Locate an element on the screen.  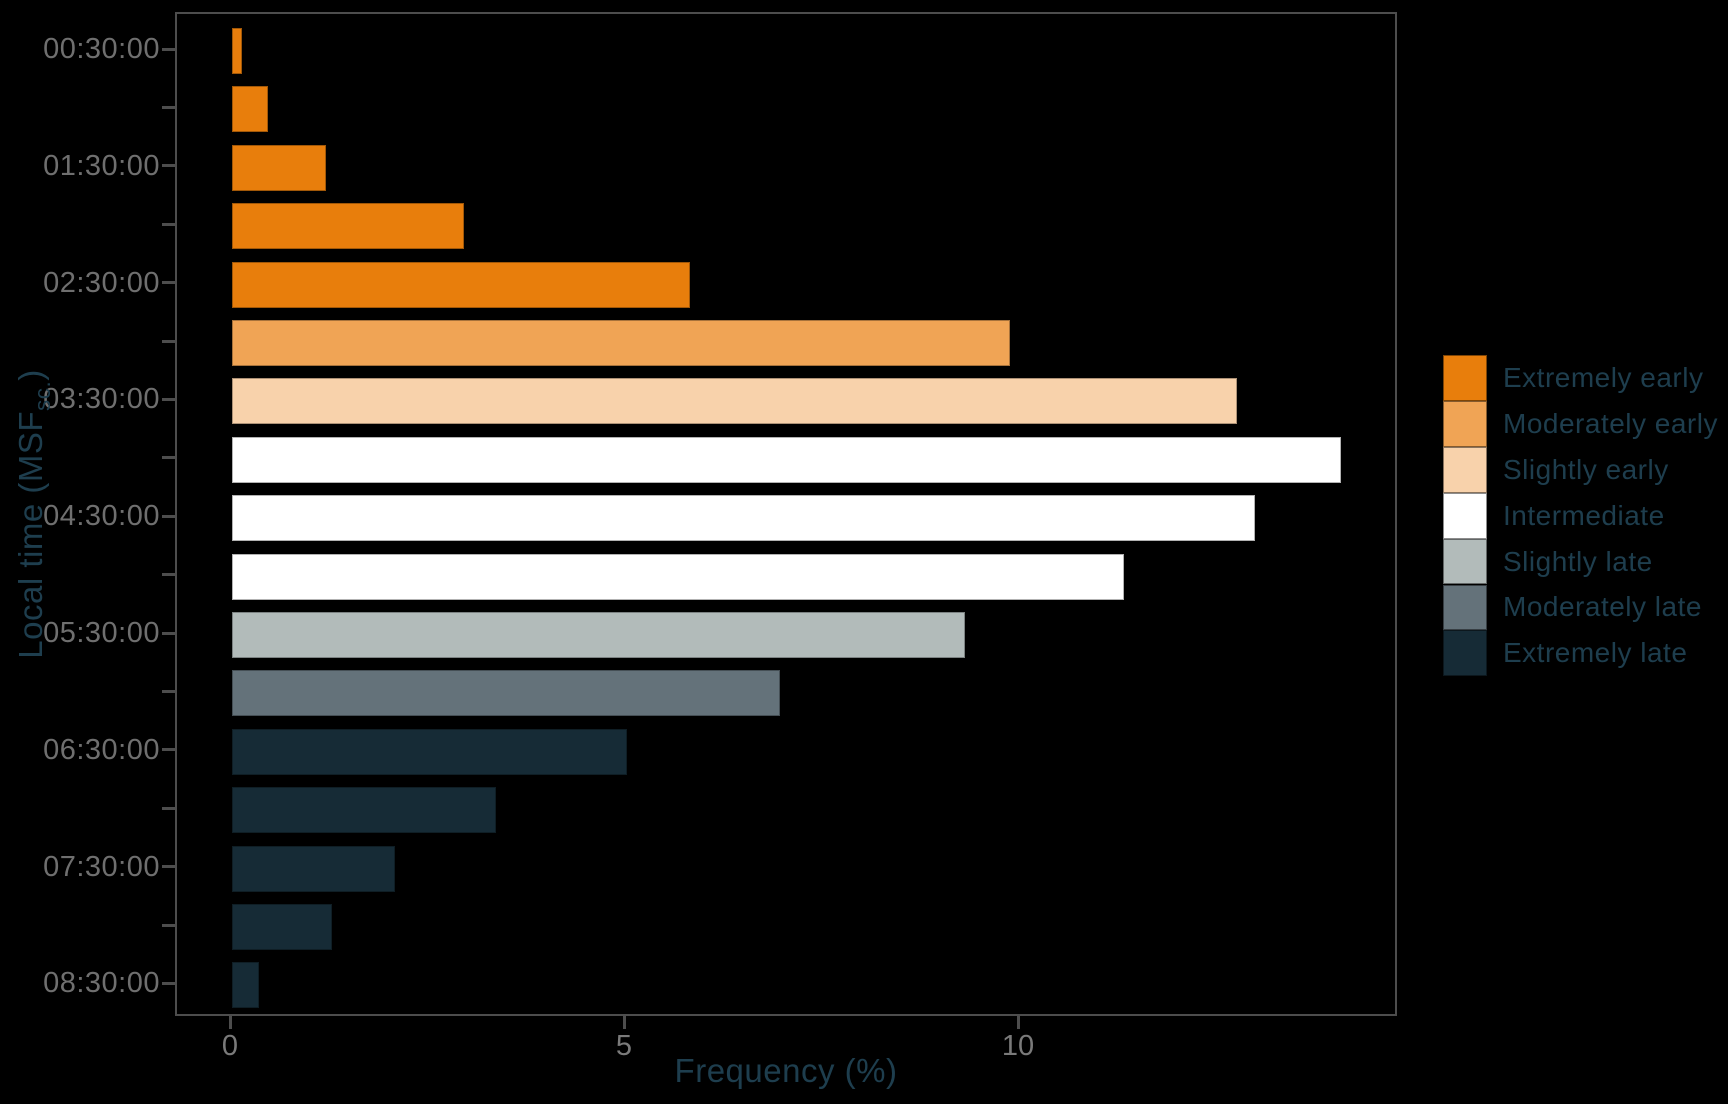
y-tick-label: 01:30:00 is located at coordinates (101, 165).